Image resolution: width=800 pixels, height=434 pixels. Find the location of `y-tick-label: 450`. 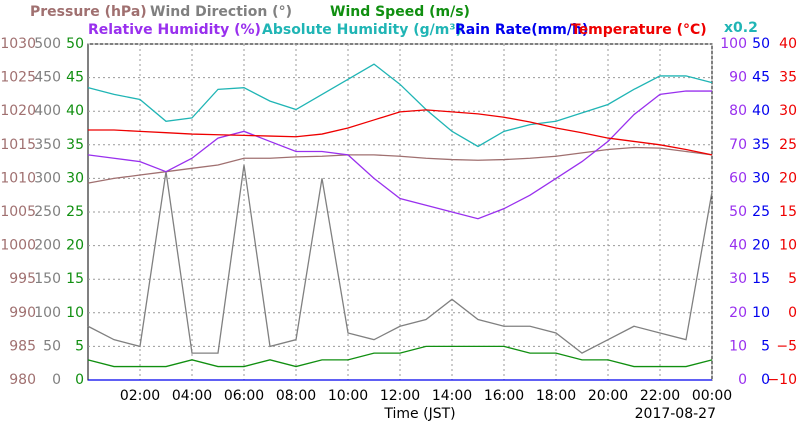

y-tick-label: 450 is located at coordinates (47, 78).